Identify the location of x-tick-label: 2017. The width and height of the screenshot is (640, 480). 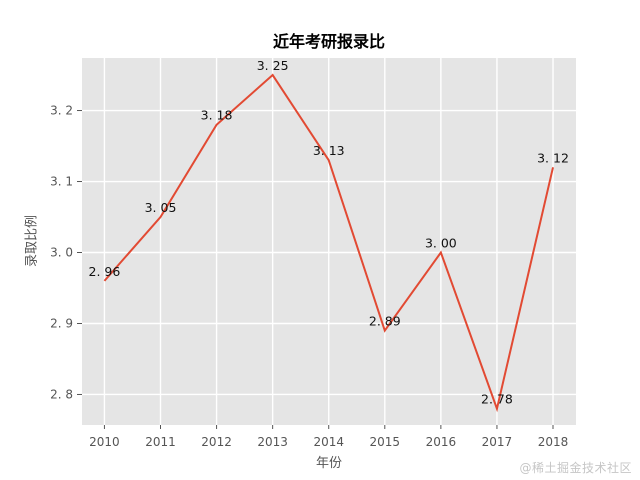
(497, 442).